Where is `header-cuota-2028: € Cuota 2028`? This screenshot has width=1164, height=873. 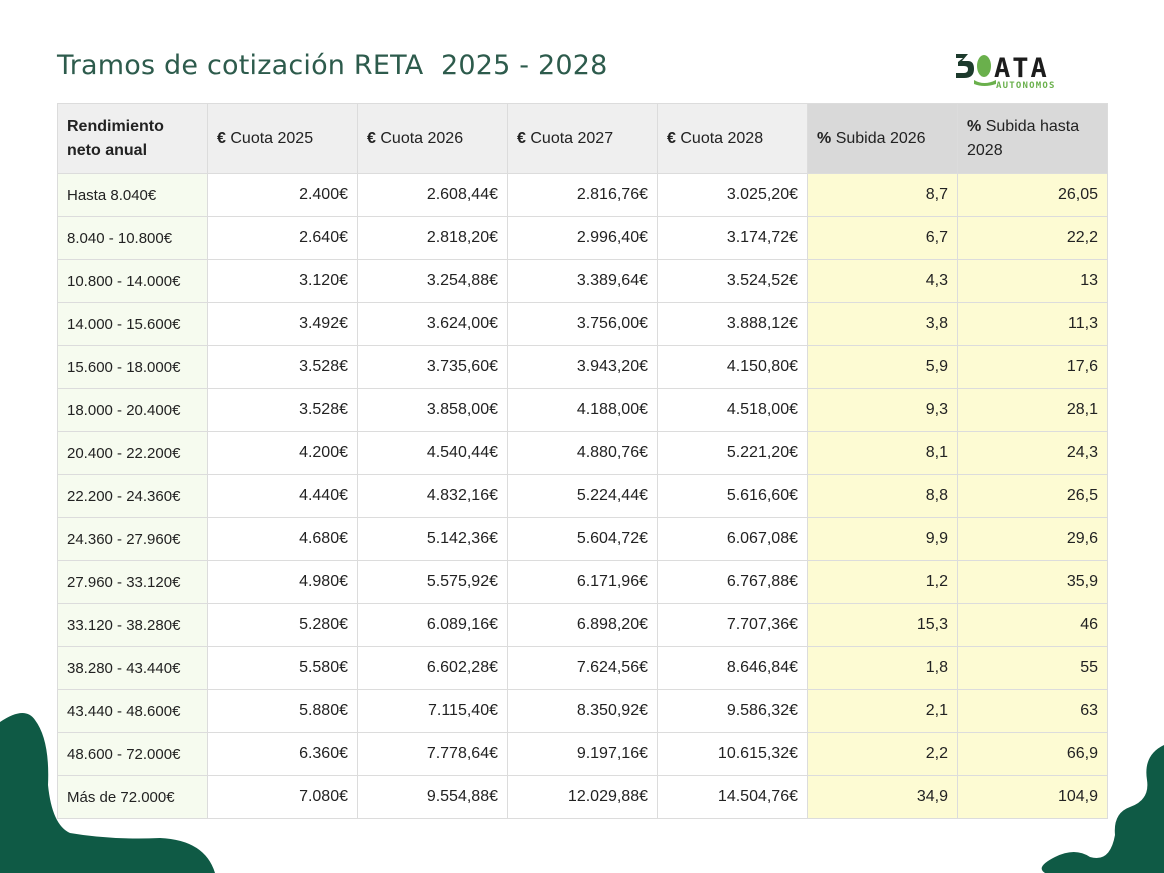
header-cuota-2028: € Cuota 2028 is located at coordinates (732, 138).